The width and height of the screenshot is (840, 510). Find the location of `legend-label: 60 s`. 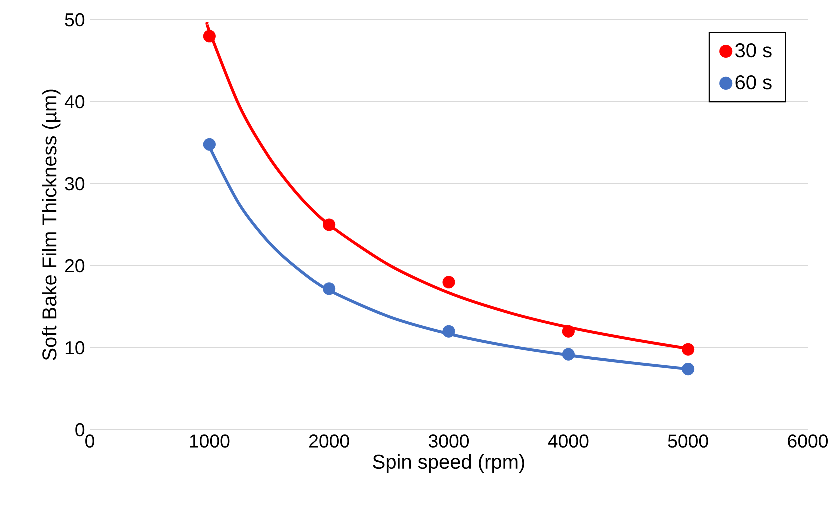

legend-label: 60 s is located at coordinates (754, 82).